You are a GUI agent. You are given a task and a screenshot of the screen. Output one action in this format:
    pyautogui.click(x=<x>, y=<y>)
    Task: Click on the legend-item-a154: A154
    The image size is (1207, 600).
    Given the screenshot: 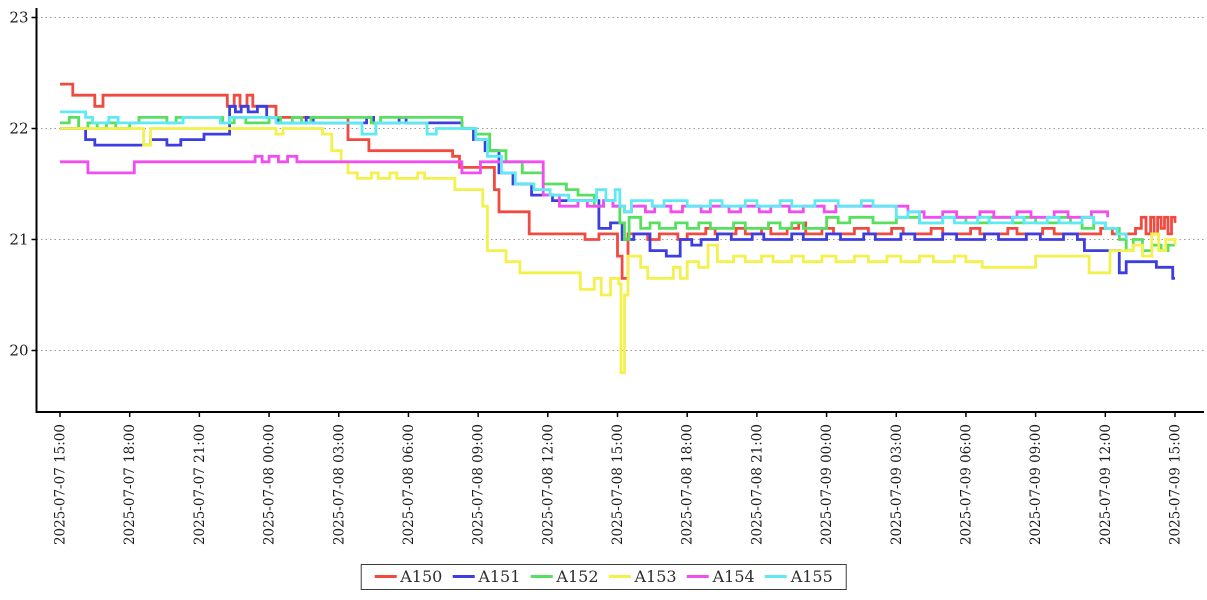 What is the action you would take?
    pyautogui.click(x=720, y=576)
    